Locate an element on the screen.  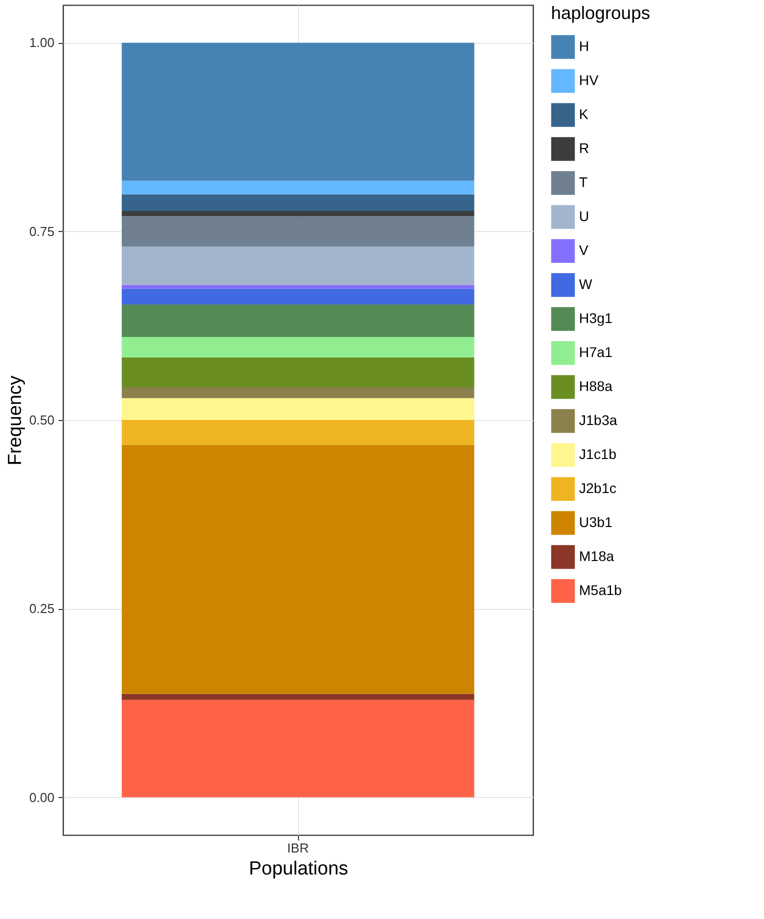
legend-label: K is located at coordinates (584, 114).